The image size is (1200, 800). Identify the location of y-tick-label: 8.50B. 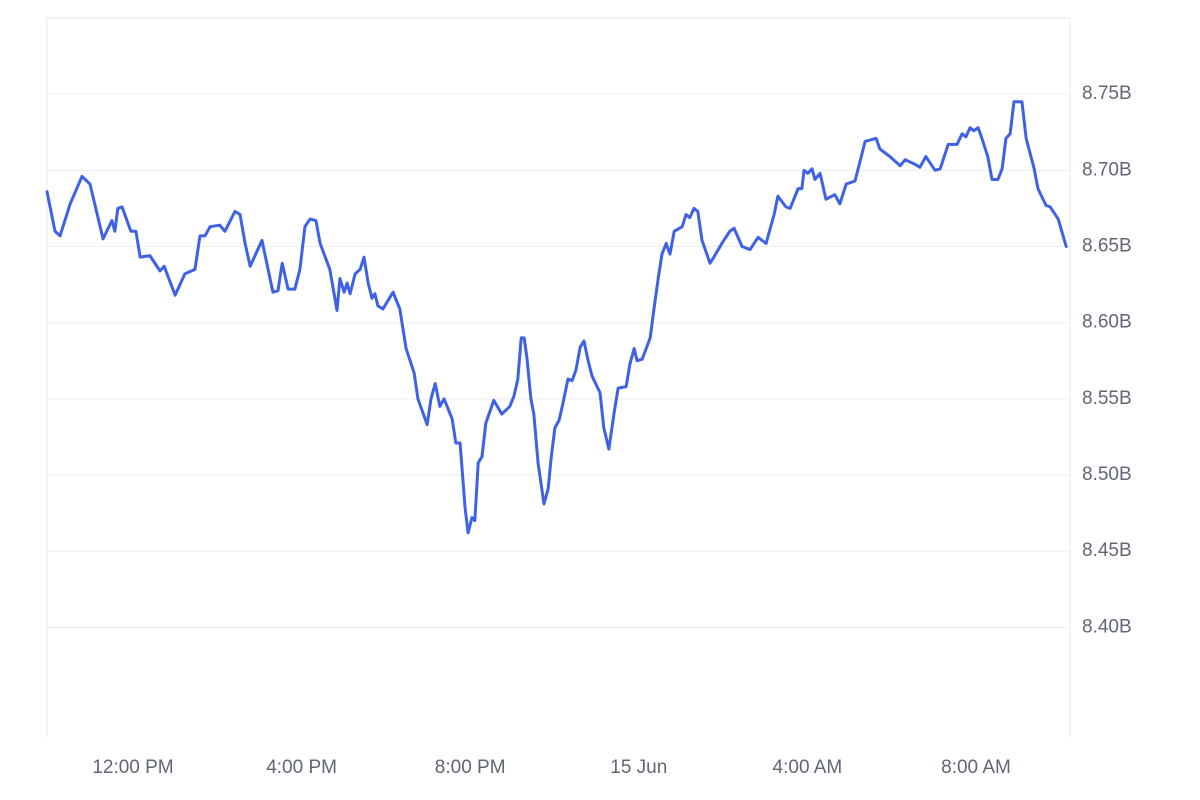
(1107, 474).